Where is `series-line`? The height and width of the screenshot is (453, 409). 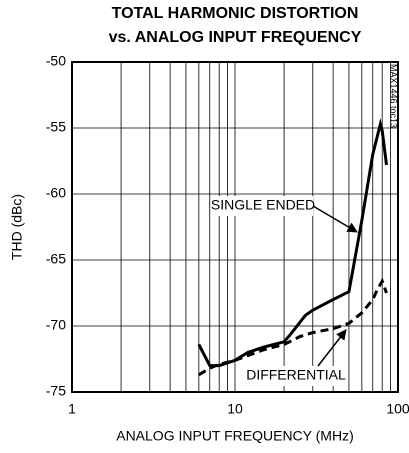
series-line is located at coordinates (293, 327).